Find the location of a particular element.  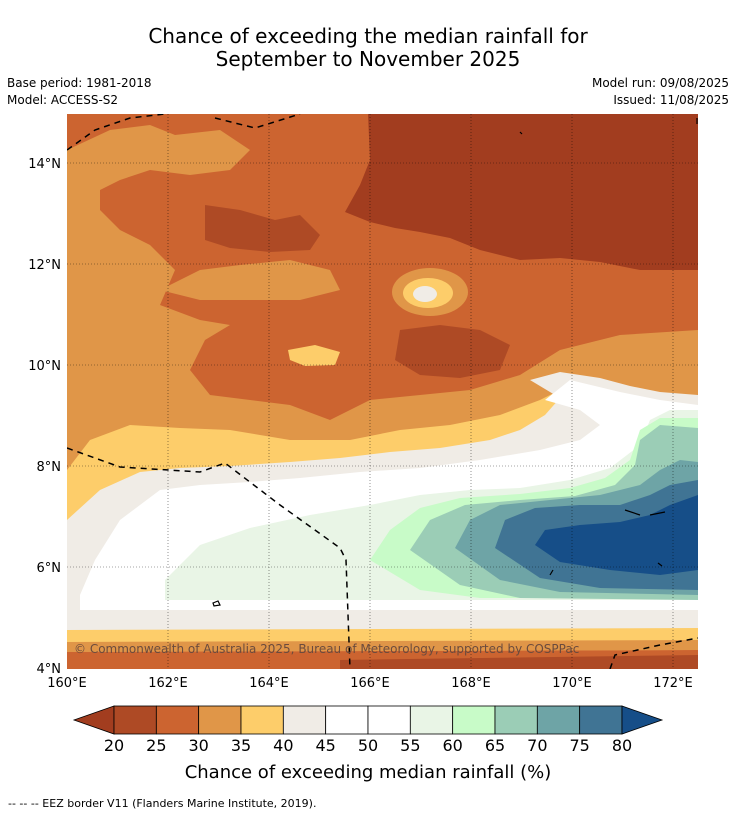

colorbar-tick-label: 75 is located at coordinates (579, 745).